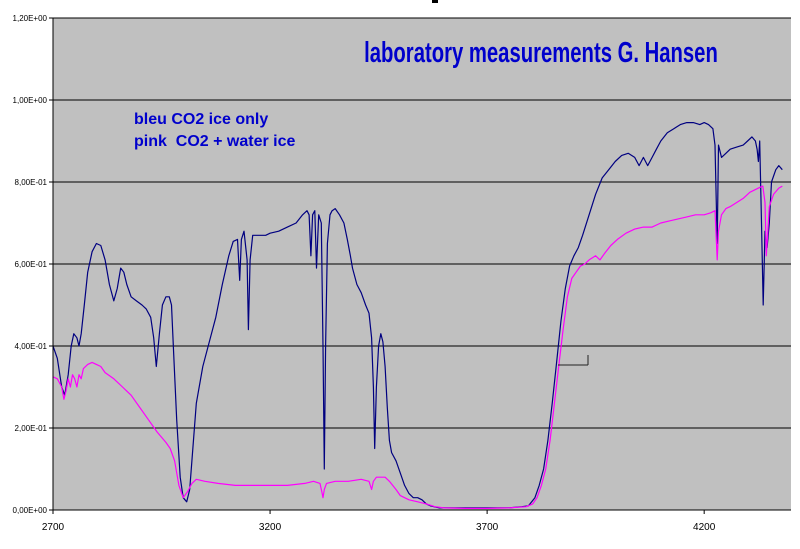 The image size is (800, 549). I want to click on y-tick-label: 1,20E+00, so click(30, 18).